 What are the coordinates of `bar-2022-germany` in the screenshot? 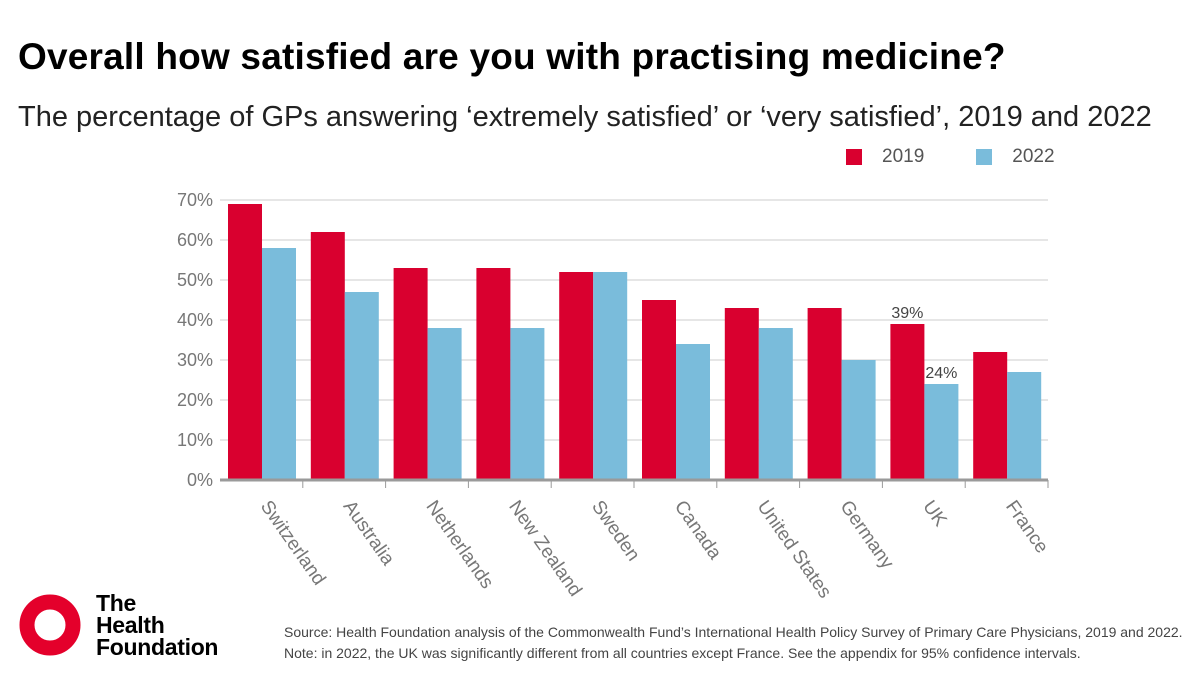 It's located at (858, 420).